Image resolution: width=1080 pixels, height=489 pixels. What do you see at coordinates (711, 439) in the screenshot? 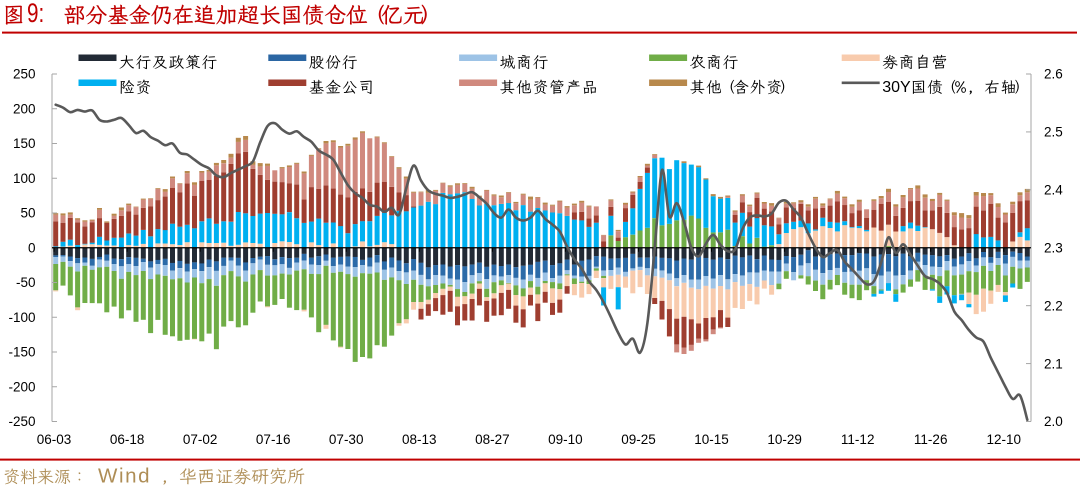
I see `svg-text: 10-15` at bounding box center [711, 439].